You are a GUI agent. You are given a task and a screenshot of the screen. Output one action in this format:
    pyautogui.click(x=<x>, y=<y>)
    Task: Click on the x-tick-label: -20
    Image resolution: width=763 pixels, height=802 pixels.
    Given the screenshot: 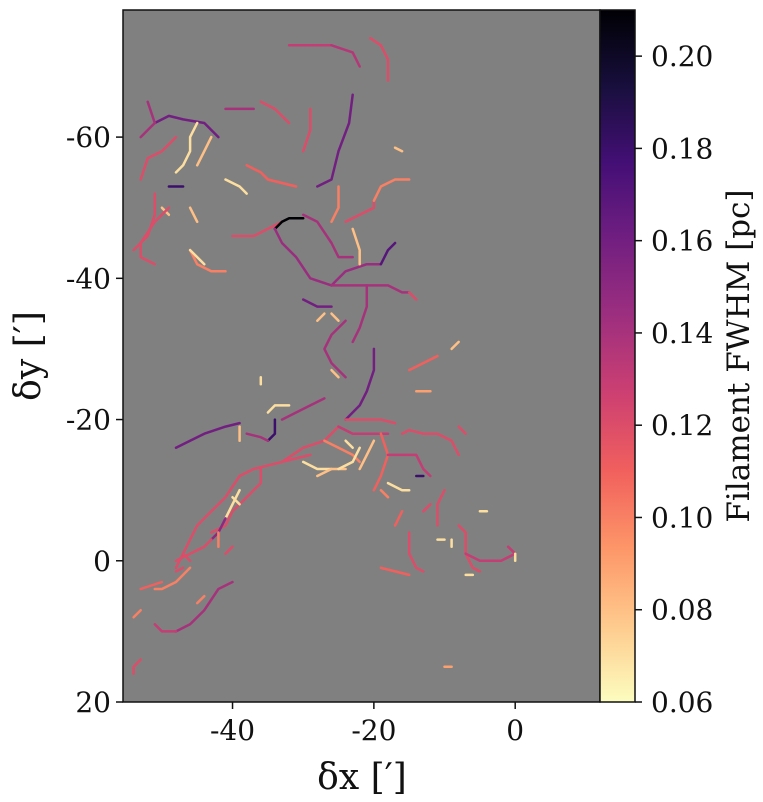 What is the action you would take?
    pyautogui.click(x=373, y=730)
    